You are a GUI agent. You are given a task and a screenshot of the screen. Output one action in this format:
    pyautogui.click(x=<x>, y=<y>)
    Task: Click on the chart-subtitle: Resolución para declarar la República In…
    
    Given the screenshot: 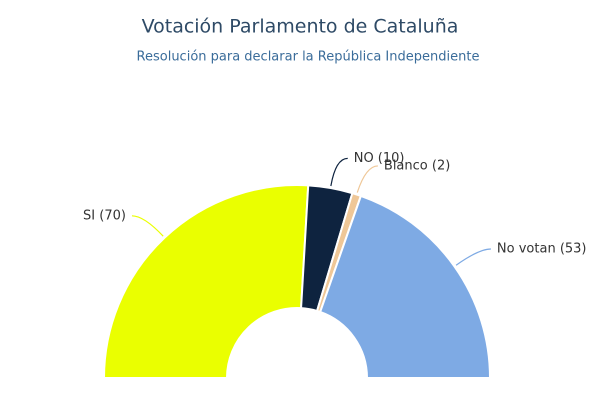 What is the action you would take?
    pyautogui.click(x=308, y=57)
    